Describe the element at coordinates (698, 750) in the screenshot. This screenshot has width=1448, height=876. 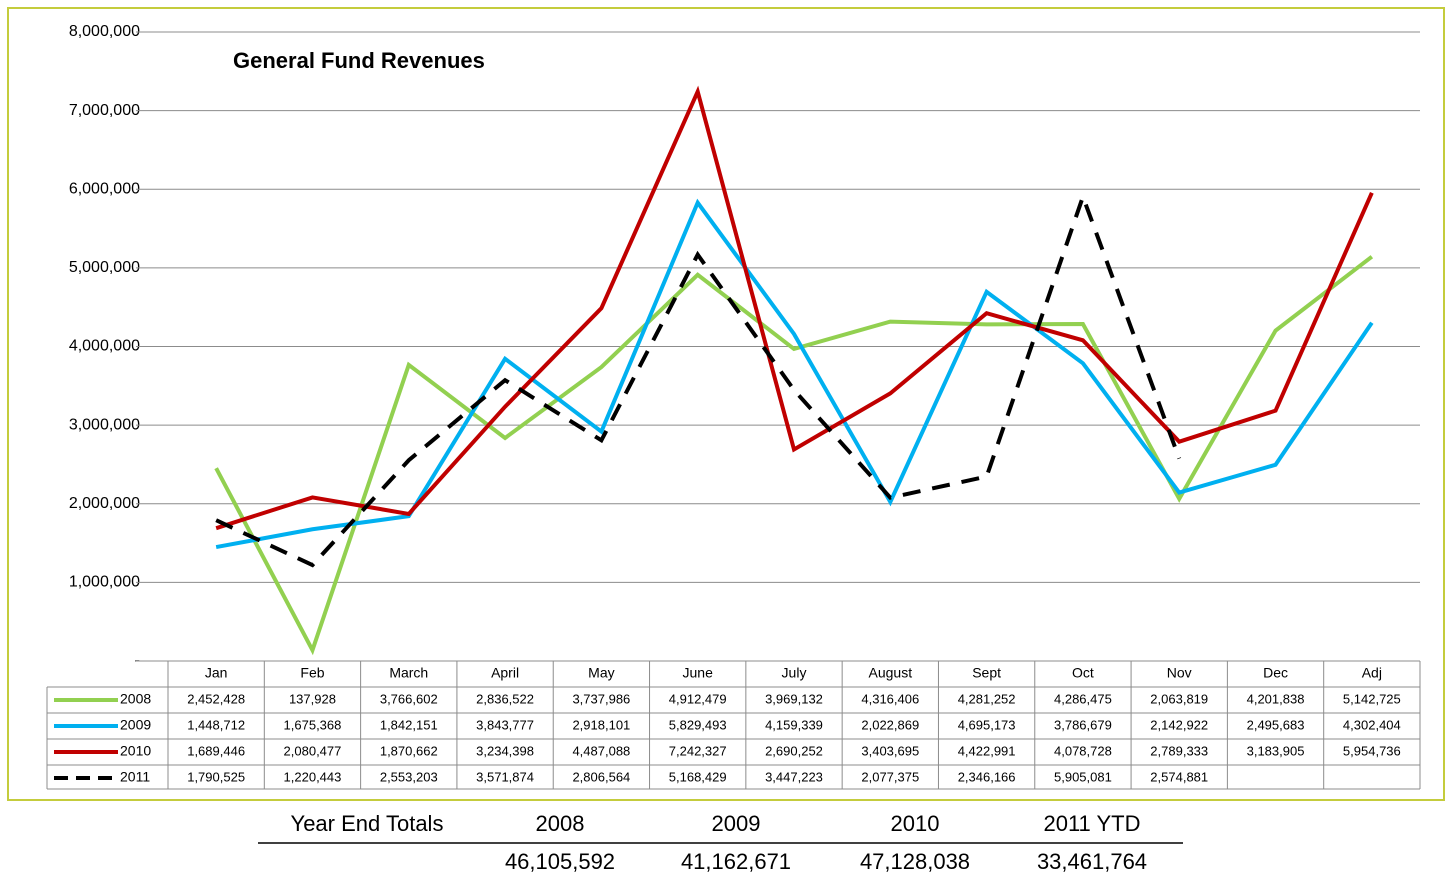
I see `table-value: 7,242,327` at that location.